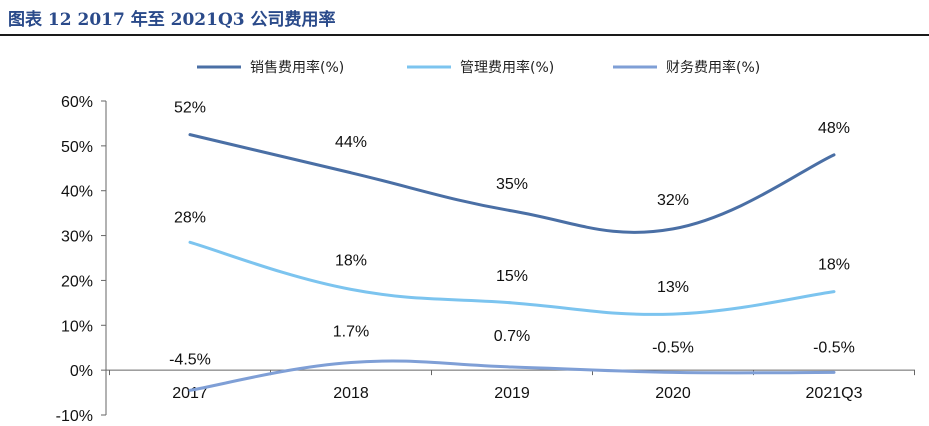  Describe the element at coordinates (673, 393) in the screenshot. I see `x-tick-label: 2020` at that location.